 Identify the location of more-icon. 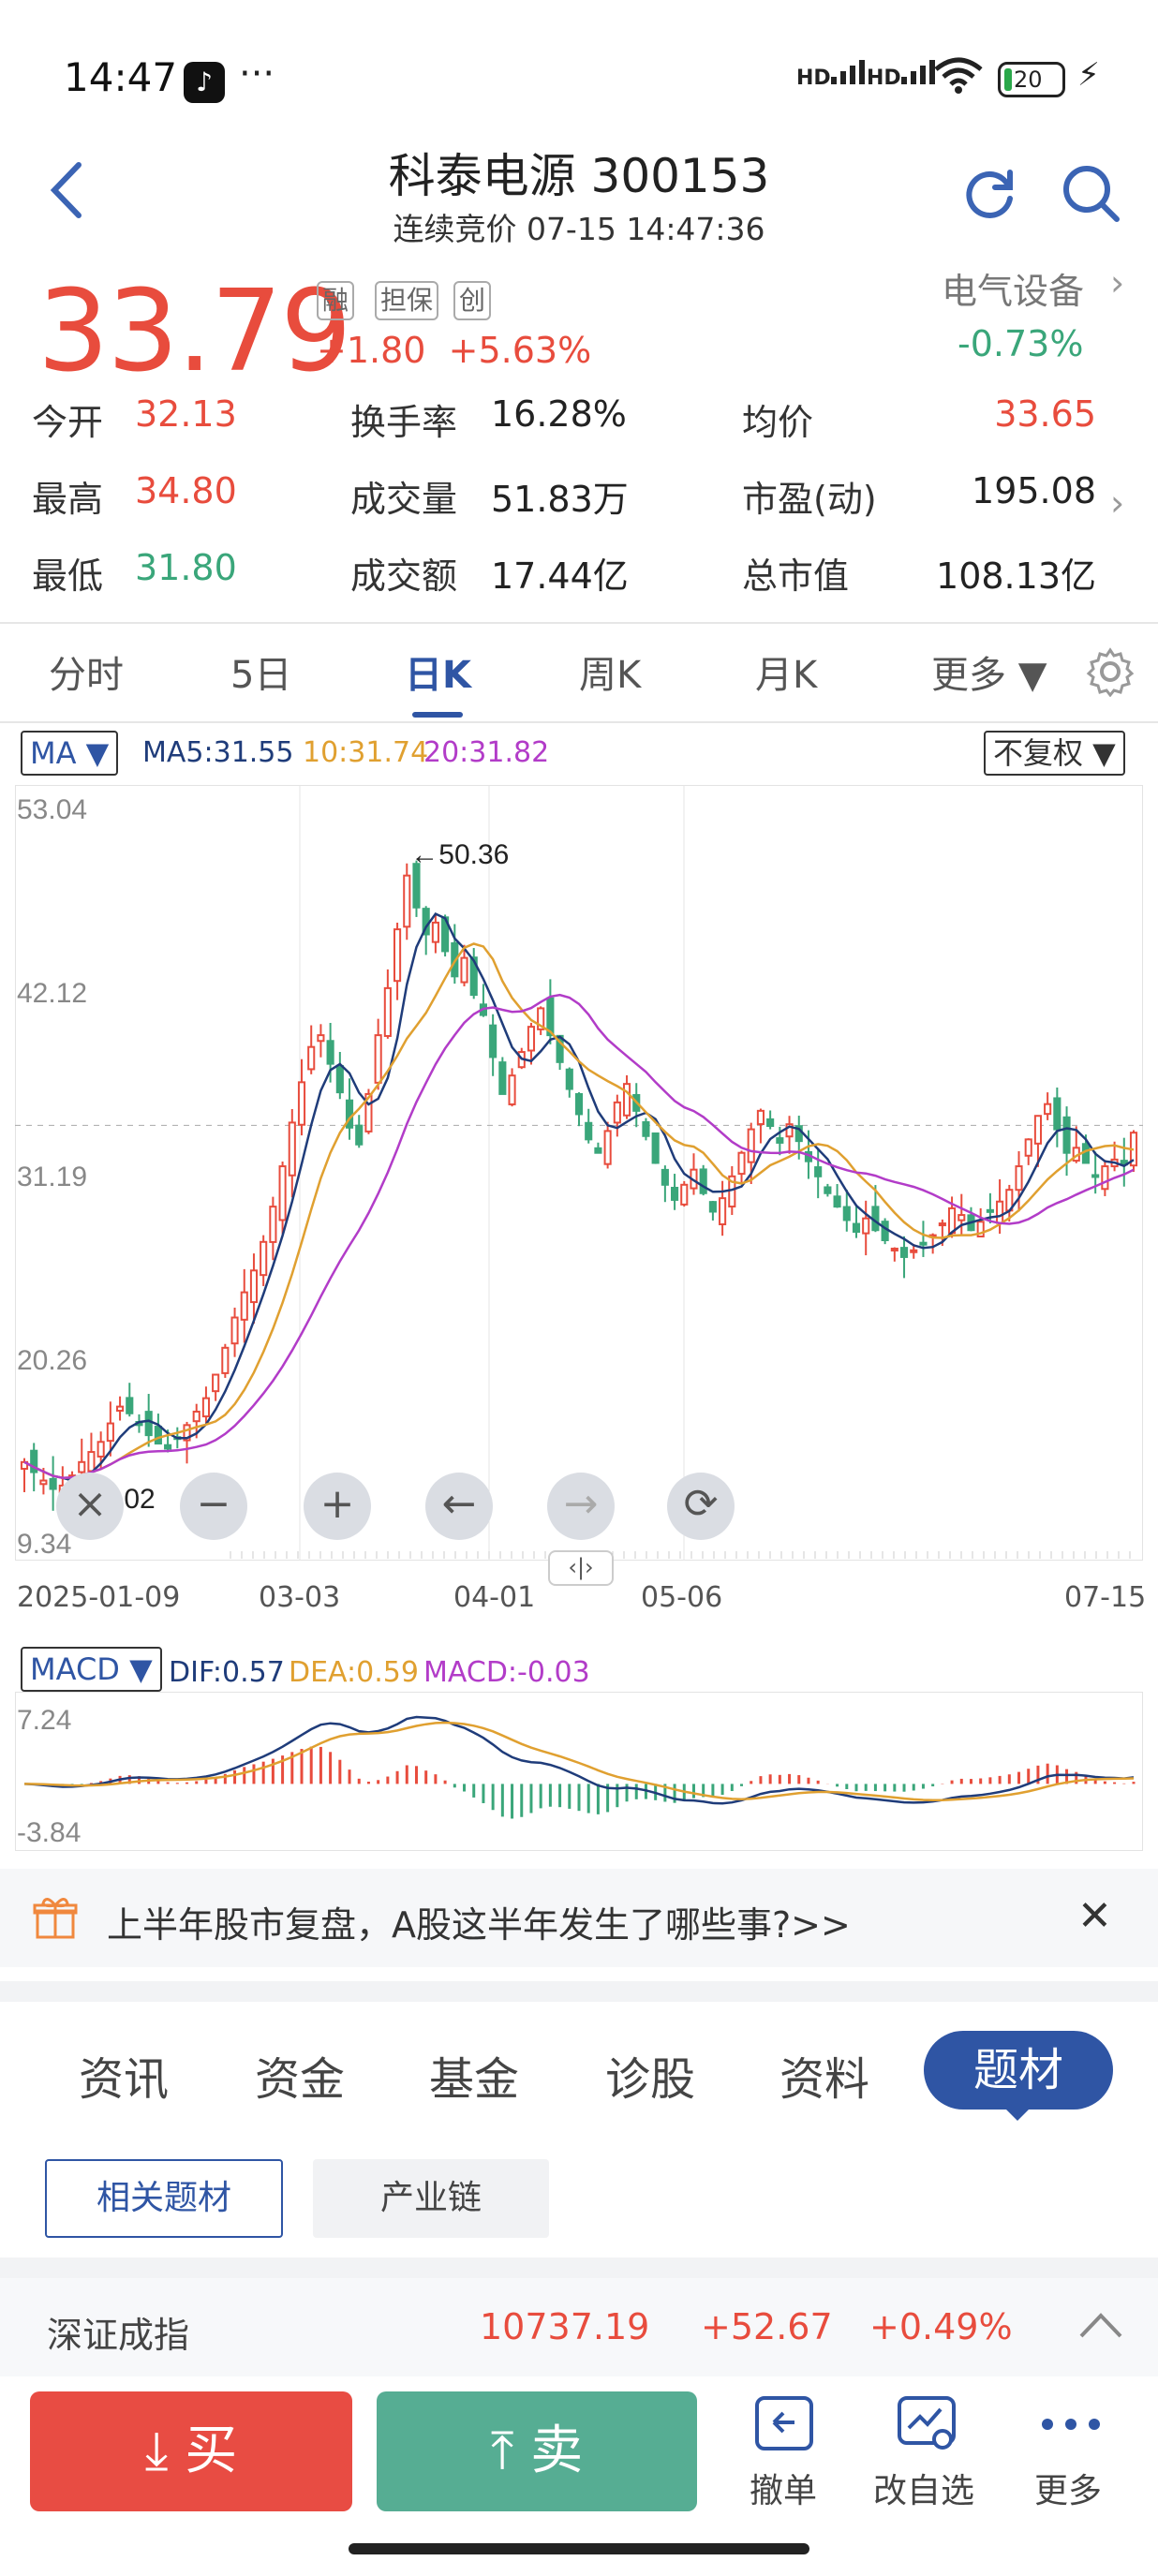
(1071, 2424).